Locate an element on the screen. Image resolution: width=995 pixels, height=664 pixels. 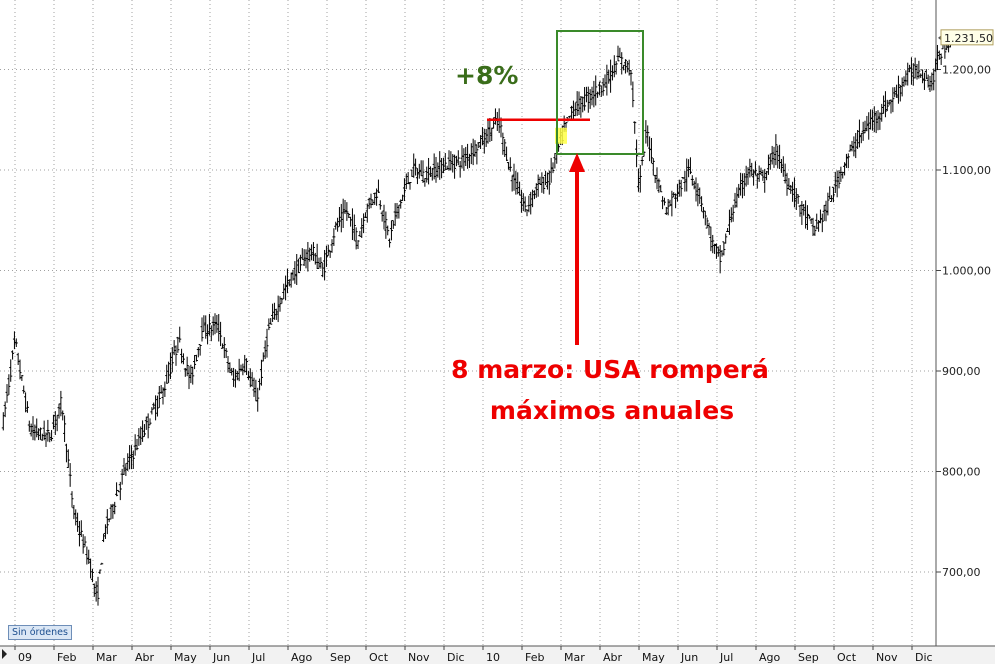
x-tick-label: Mar is located at coordinates (574, 657).